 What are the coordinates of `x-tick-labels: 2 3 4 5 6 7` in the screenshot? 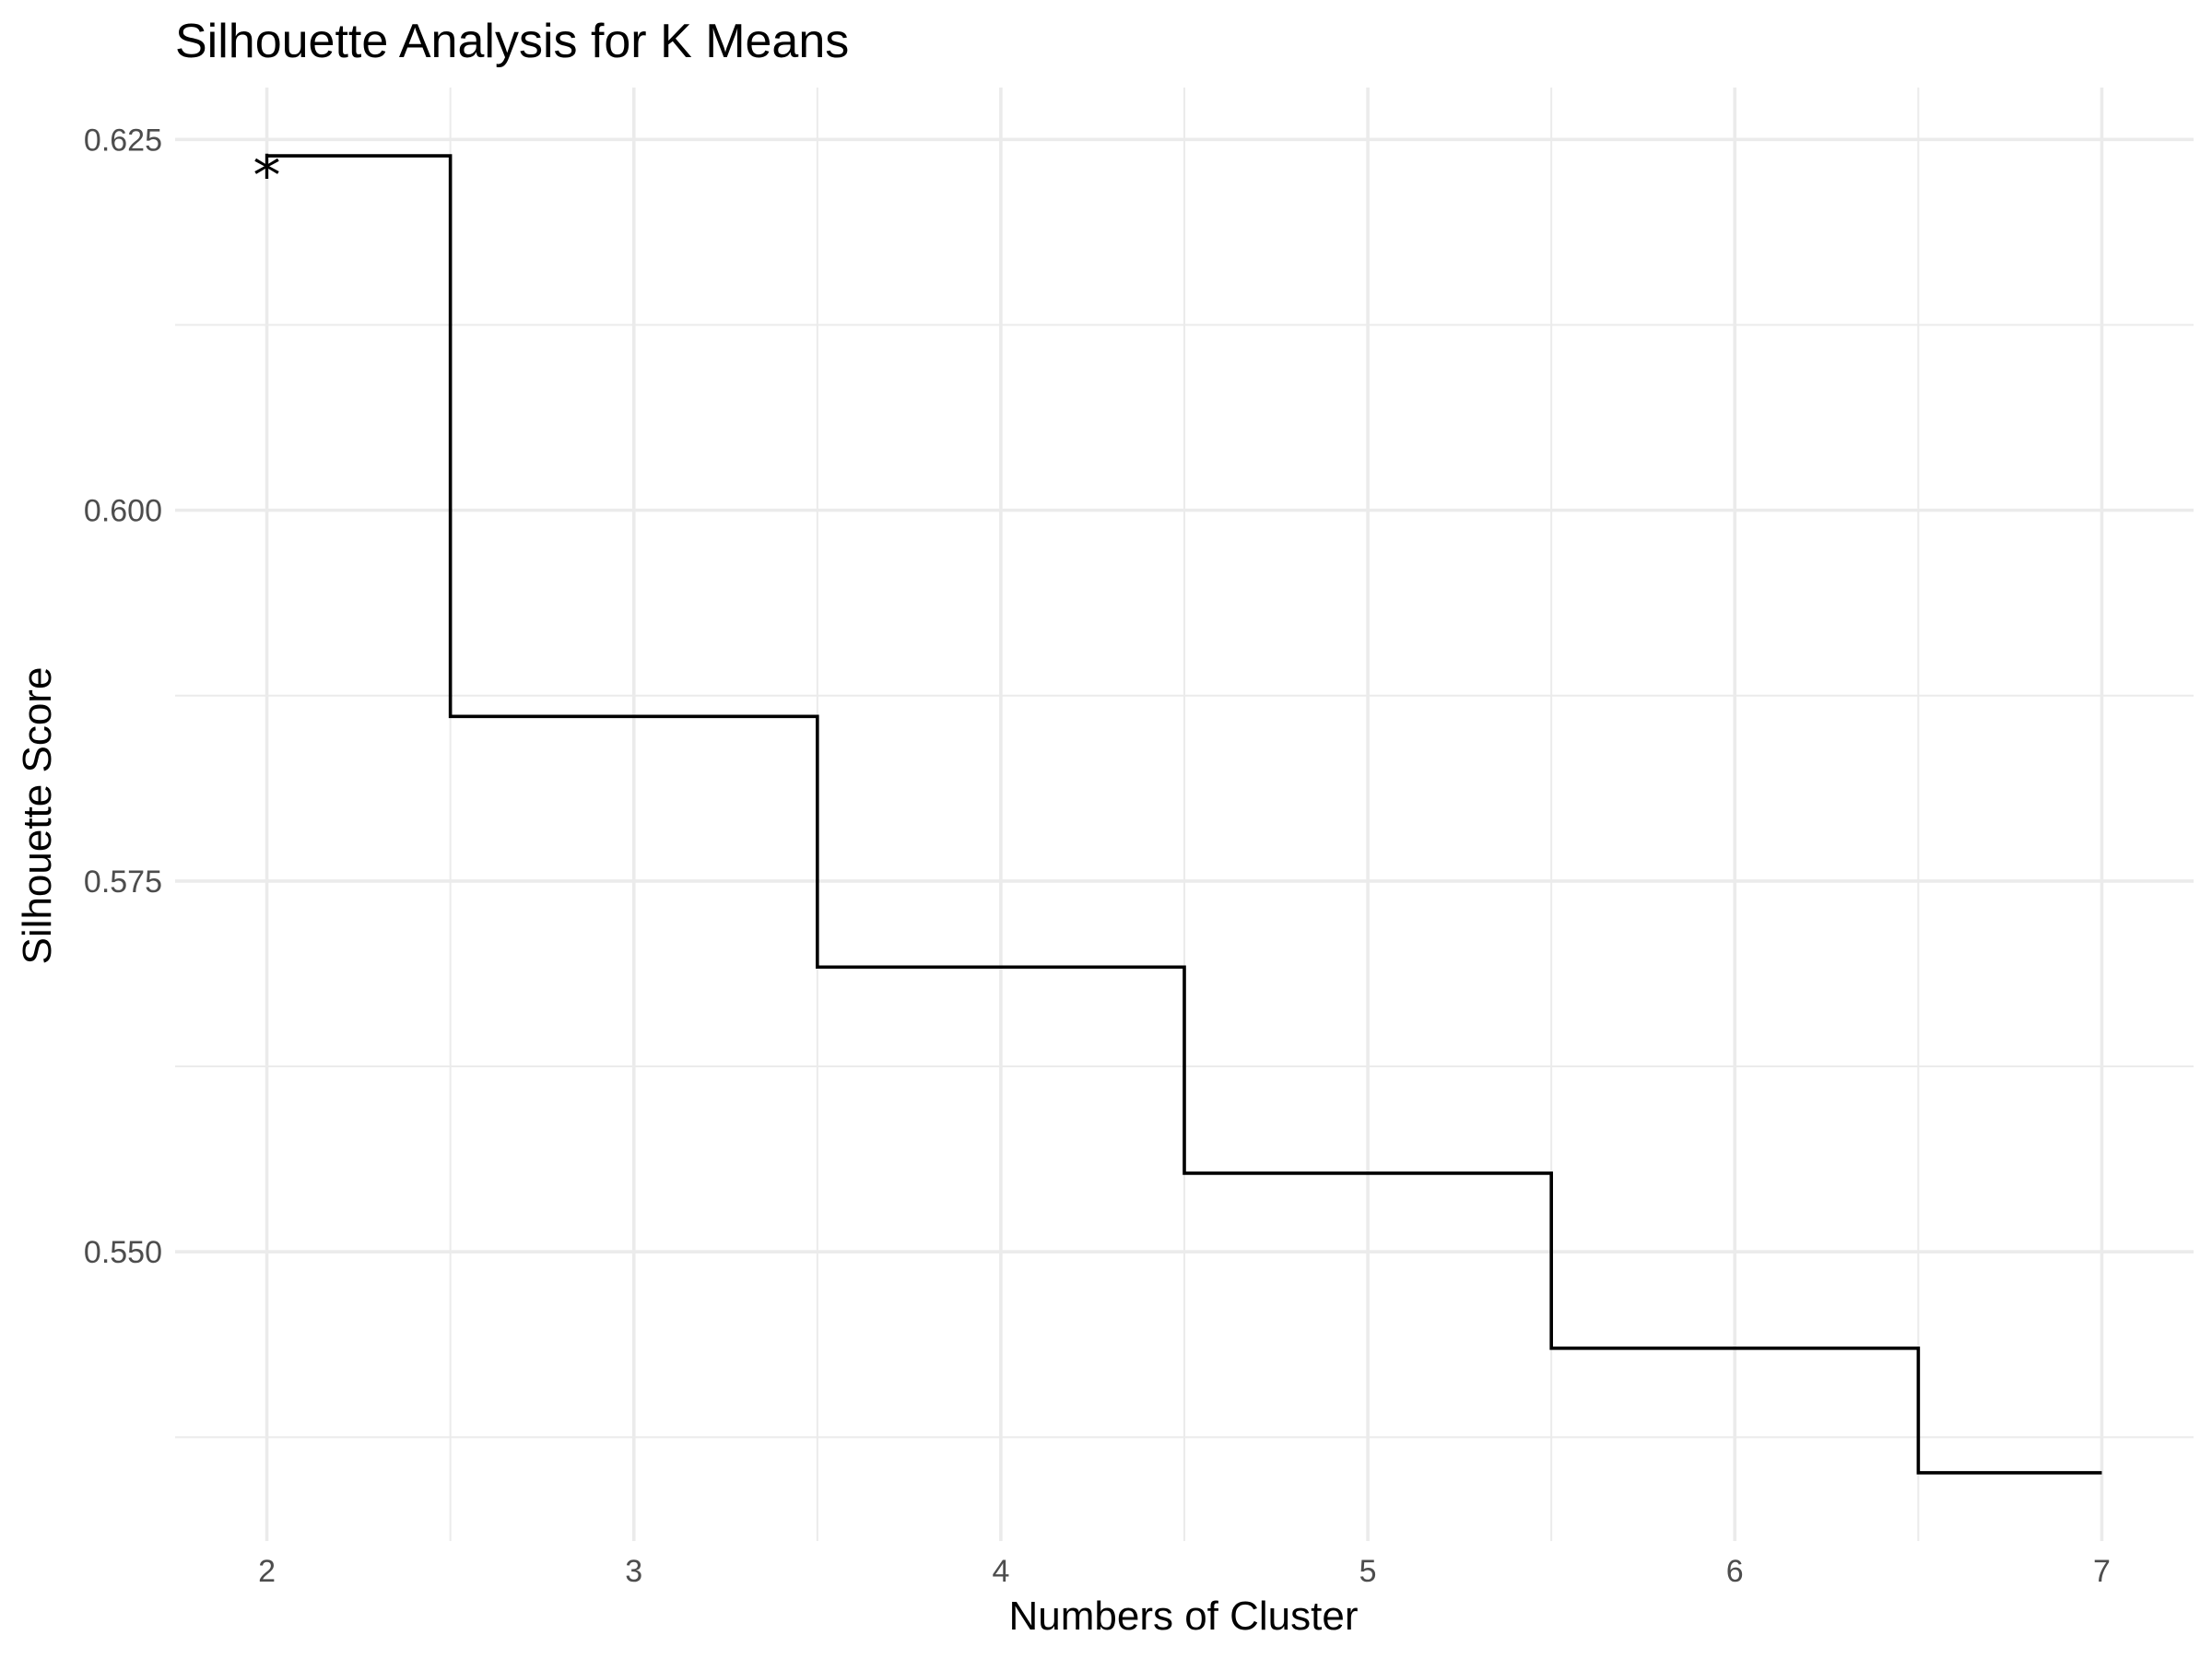 It's located at (1184, 1571).